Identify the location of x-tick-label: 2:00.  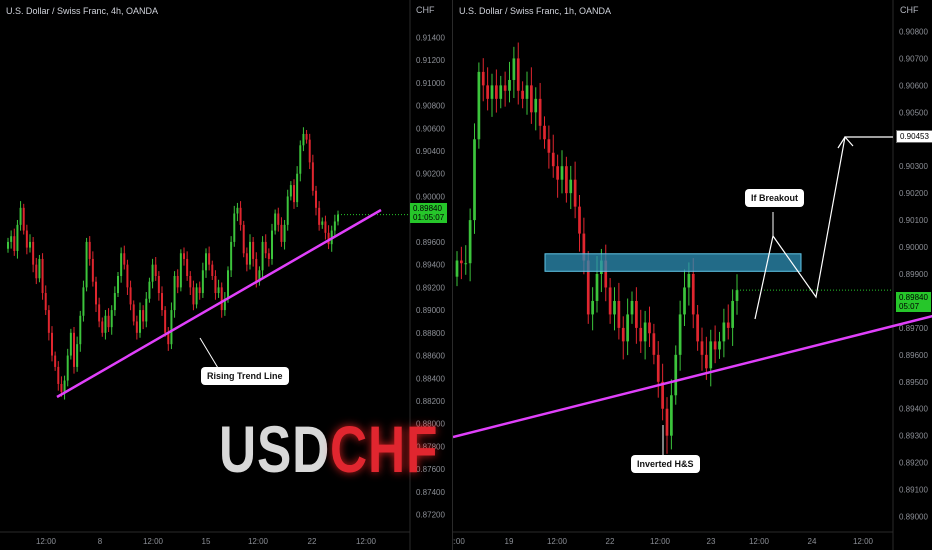
(459, 541).